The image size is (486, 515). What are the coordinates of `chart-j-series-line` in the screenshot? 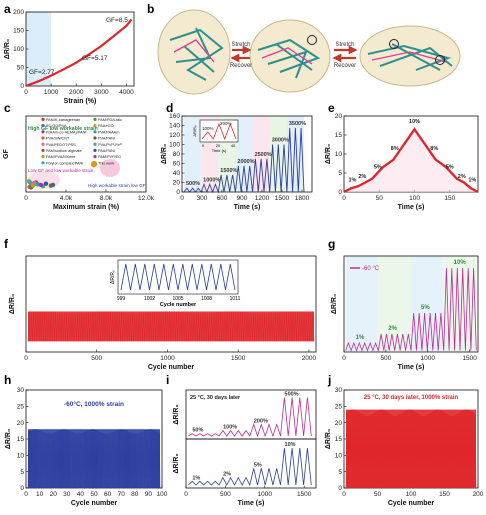 It's located at (411, 449).